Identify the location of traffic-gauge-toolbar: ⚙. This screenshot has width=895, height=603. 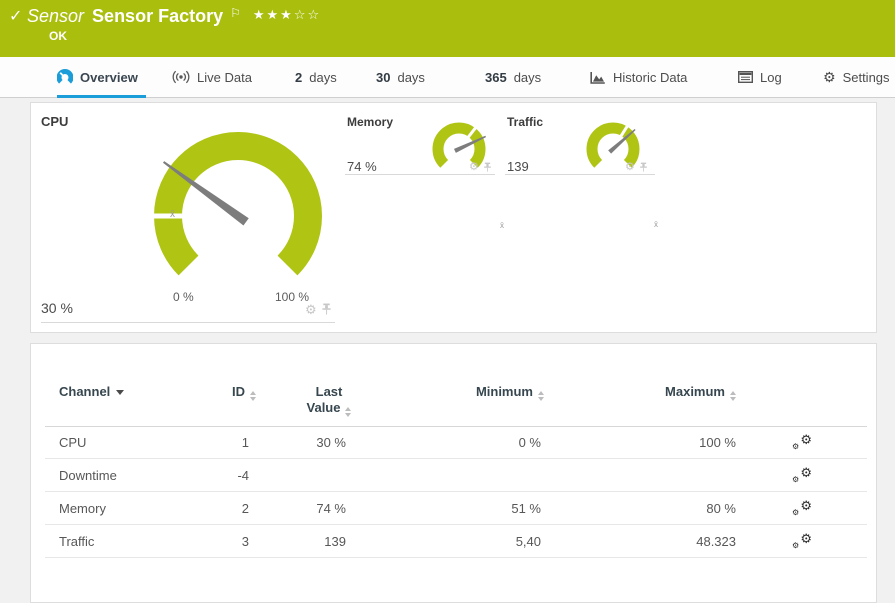
(636, 167).